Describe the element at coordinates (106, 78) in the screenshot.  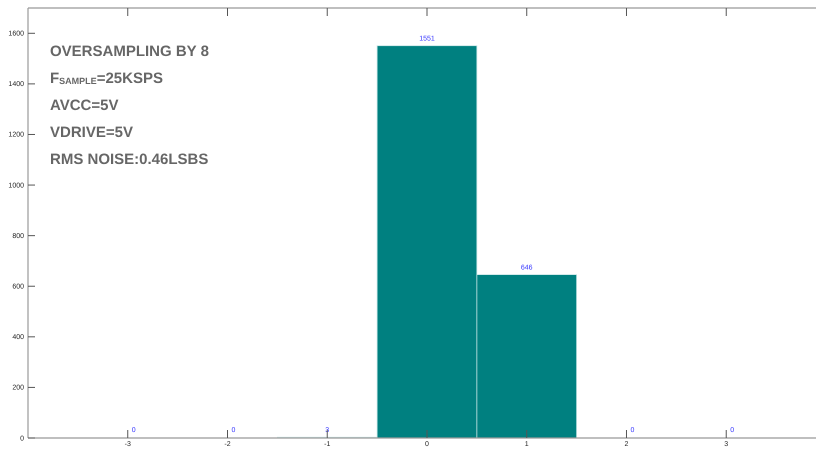
I see `annotation: FSAMPLE=25KSPS` at that location.